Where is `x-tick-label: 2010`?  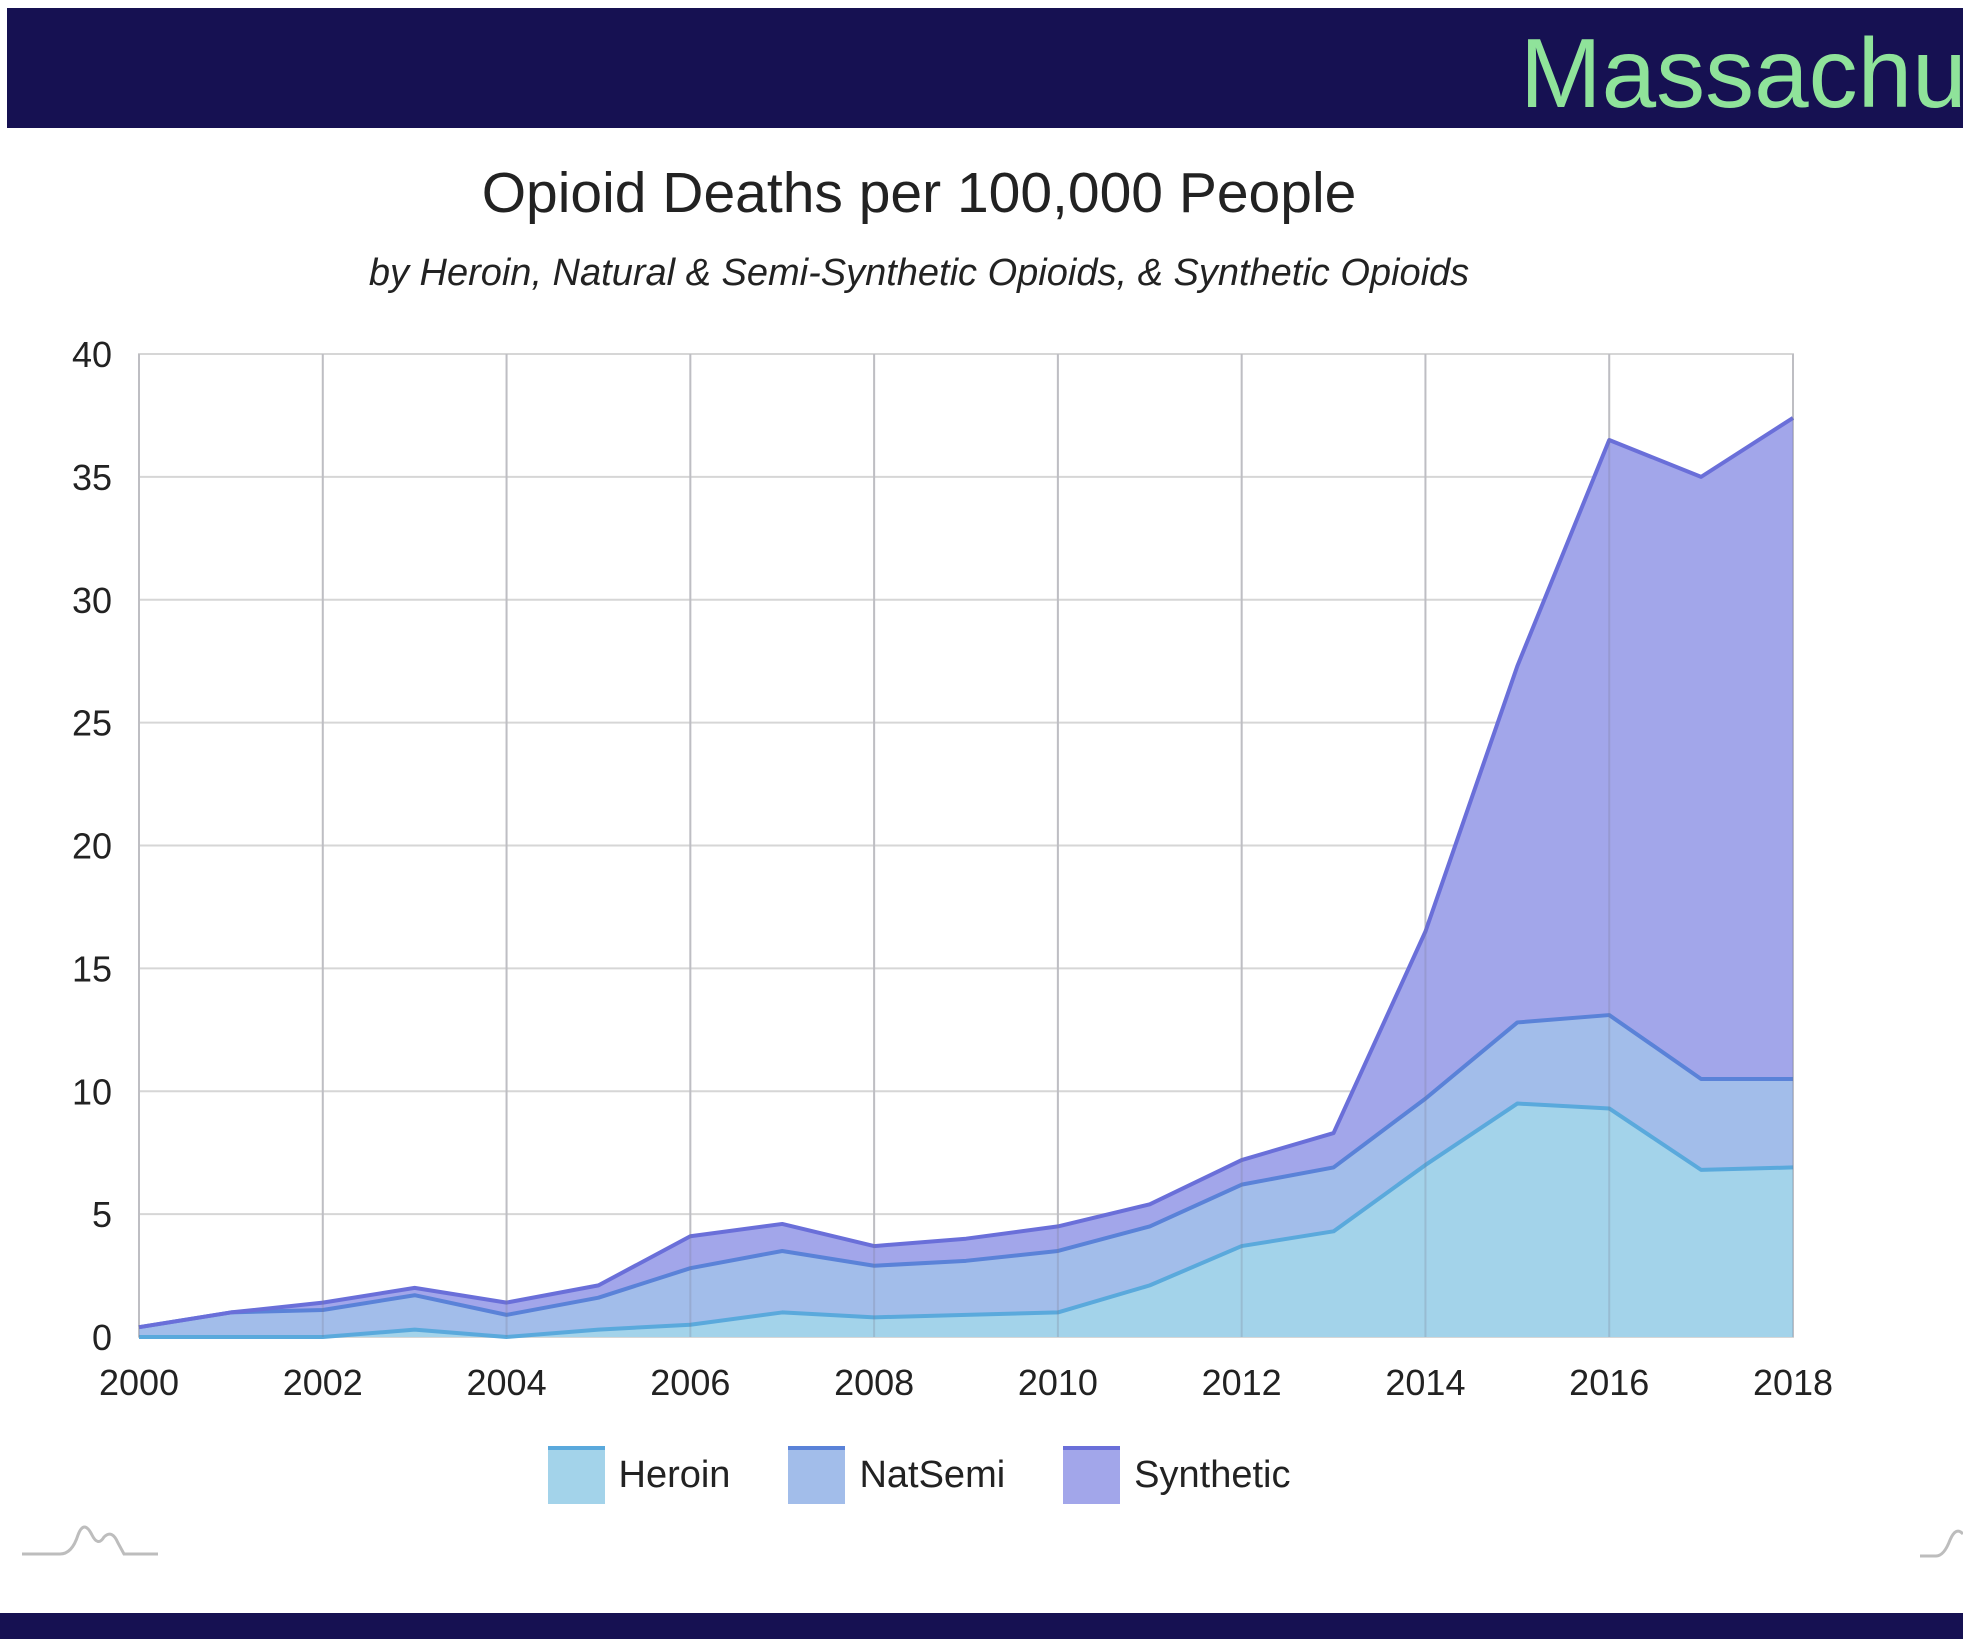 x-tick-label: 2010 is located at coordinates (1058, 1382).